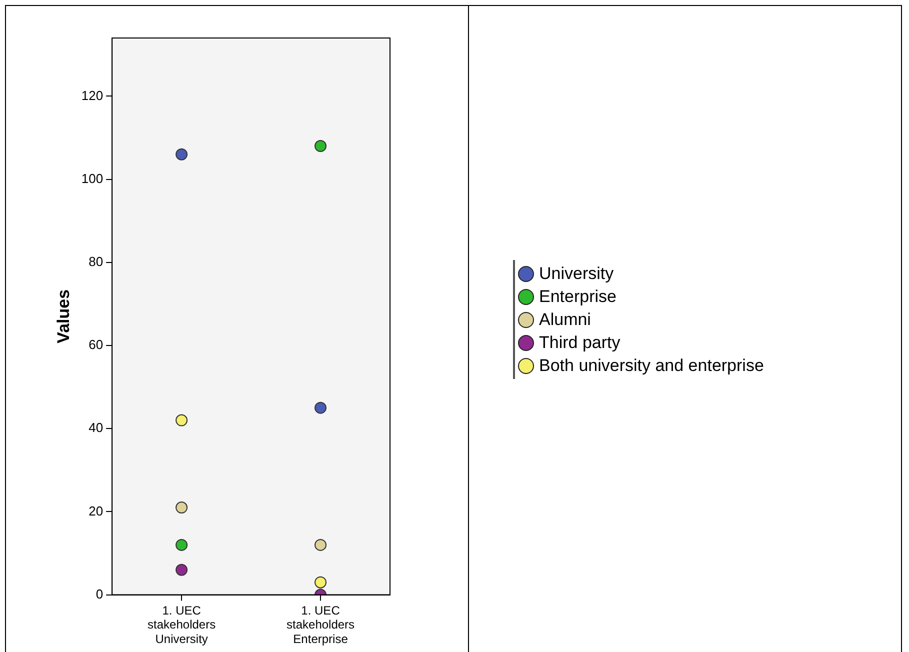  I want to click on y-tick-label: 0, so click(100, 594).